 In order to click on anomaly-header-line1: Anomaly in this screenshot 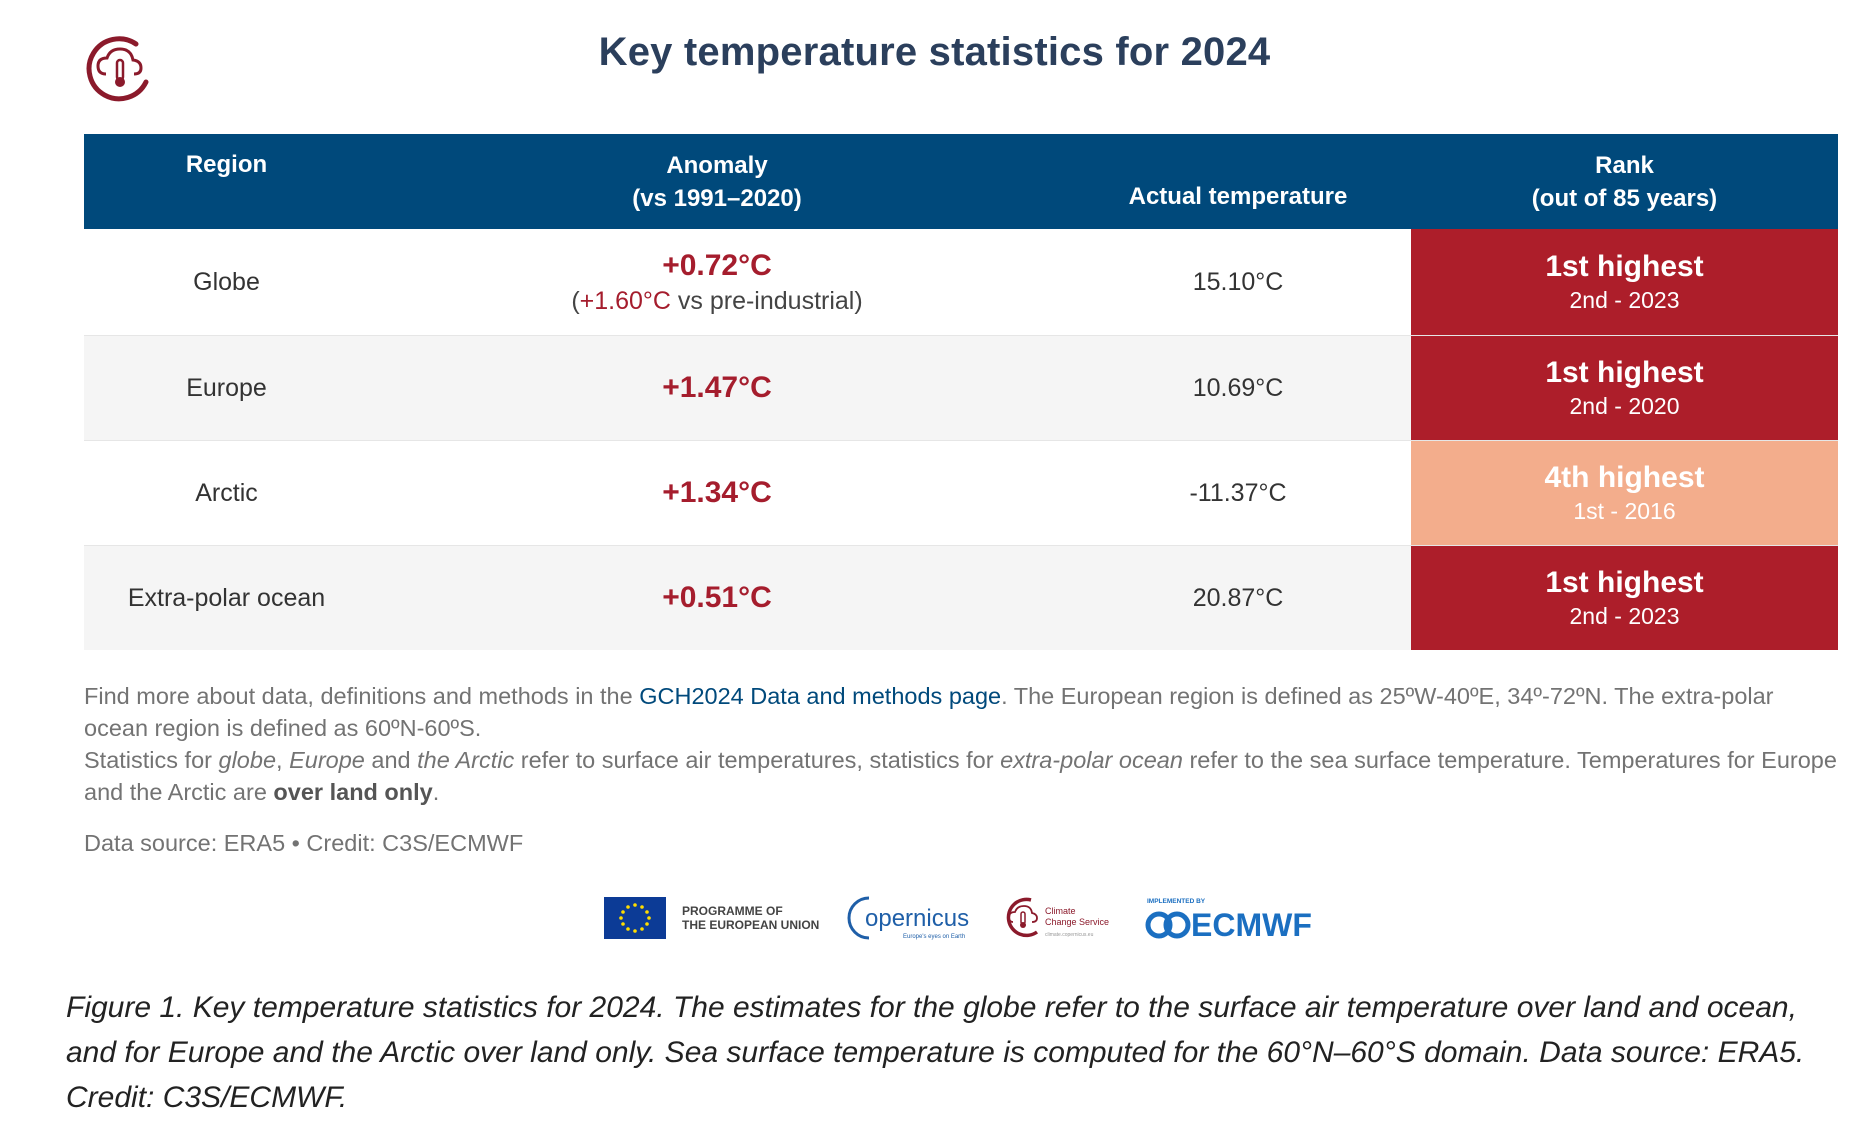, I will do `click(717, 165)`.